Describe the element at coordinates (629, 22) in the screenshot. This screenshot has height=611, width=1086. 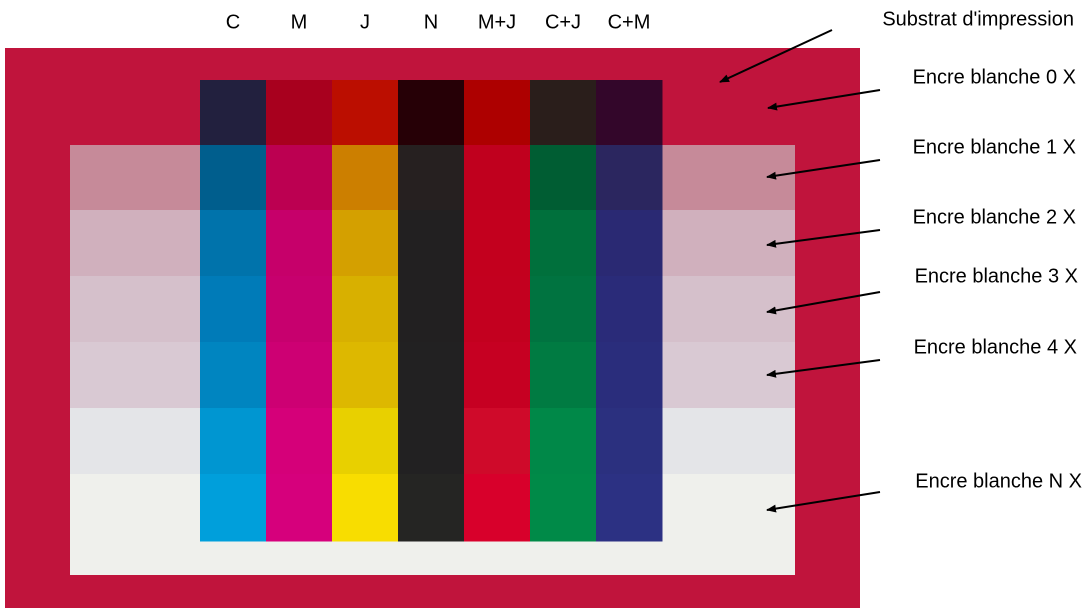
I see `column-label: C+M` at that location.